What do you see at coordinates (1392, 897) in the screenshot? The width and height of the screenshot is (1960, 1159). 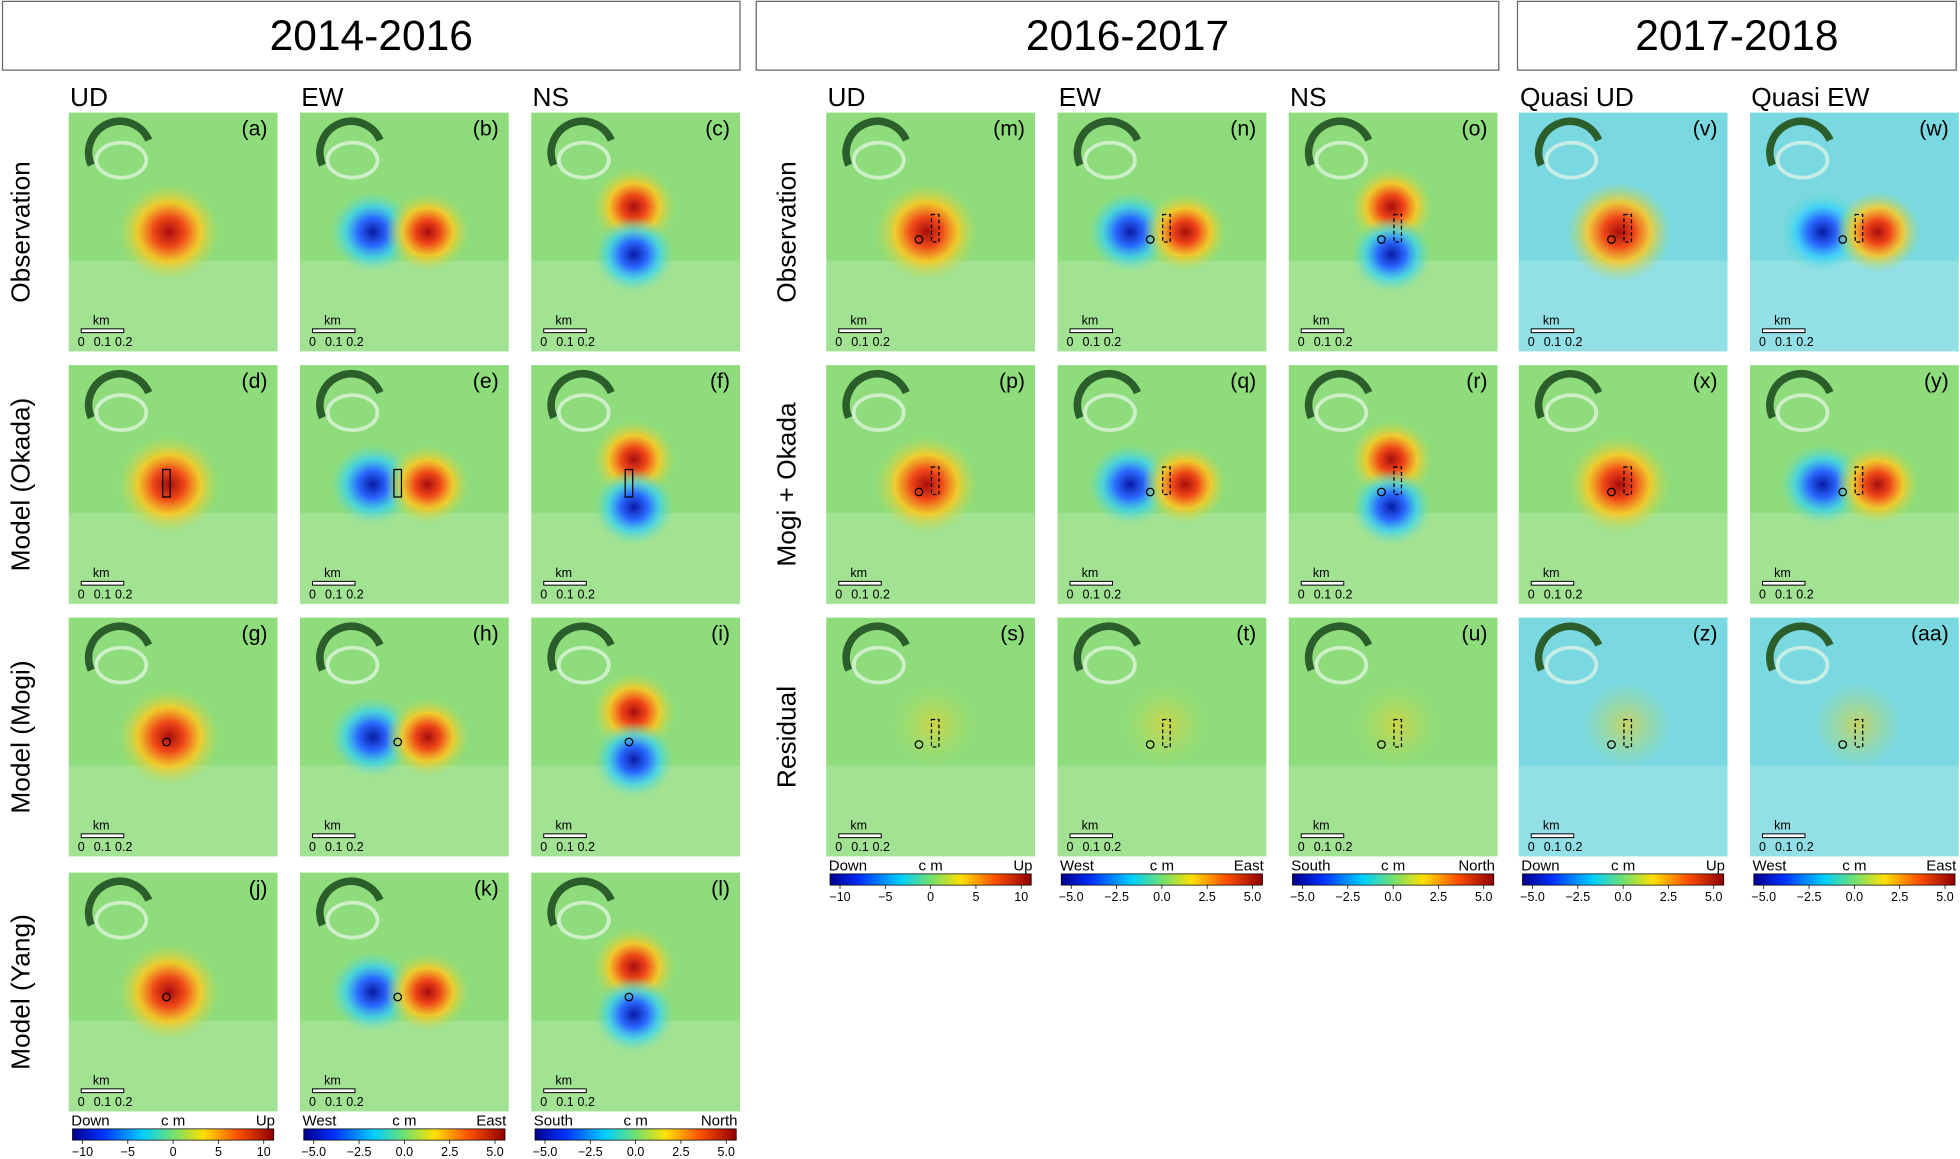 I see `colorbar-tick-label: 0.0` at bounding box center [1392, 897].